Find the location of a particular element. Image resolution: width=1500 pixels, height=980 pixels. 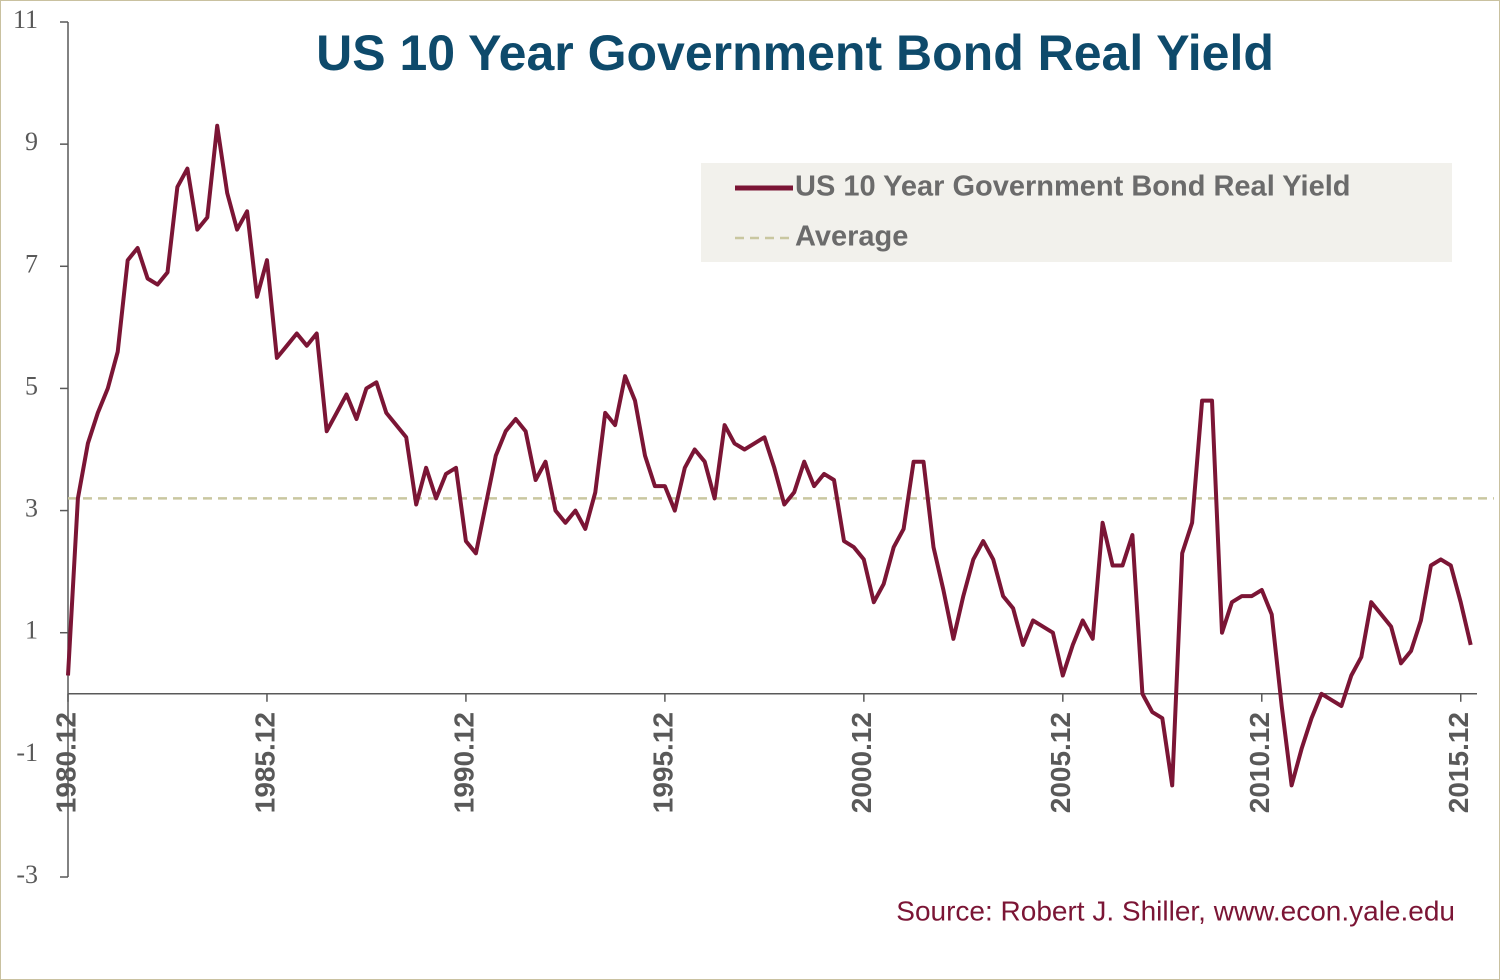

y-tick-label: 5 is located at coordinates (31, 385).